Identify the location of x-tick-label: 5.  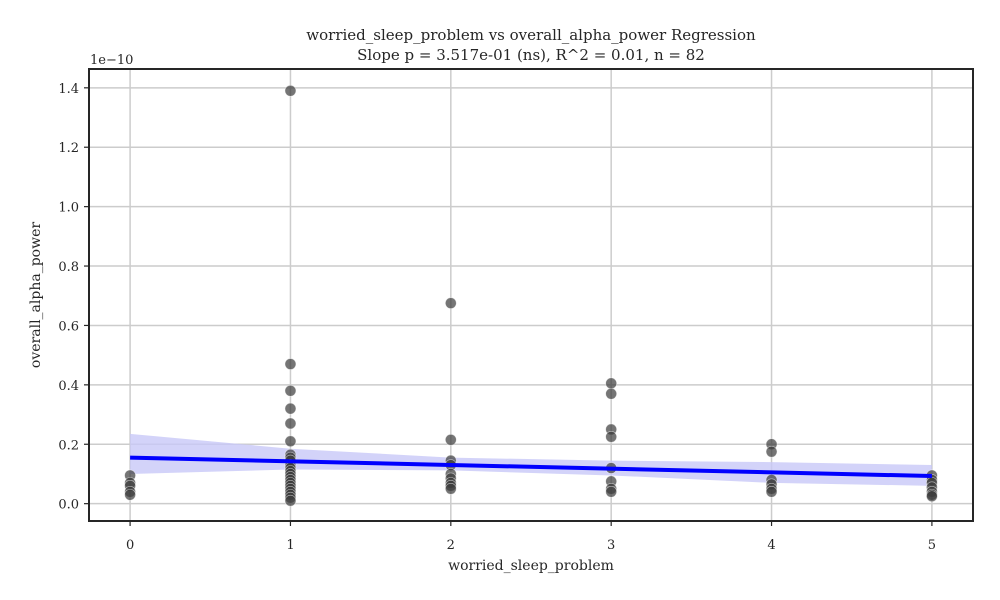
(932, 545).